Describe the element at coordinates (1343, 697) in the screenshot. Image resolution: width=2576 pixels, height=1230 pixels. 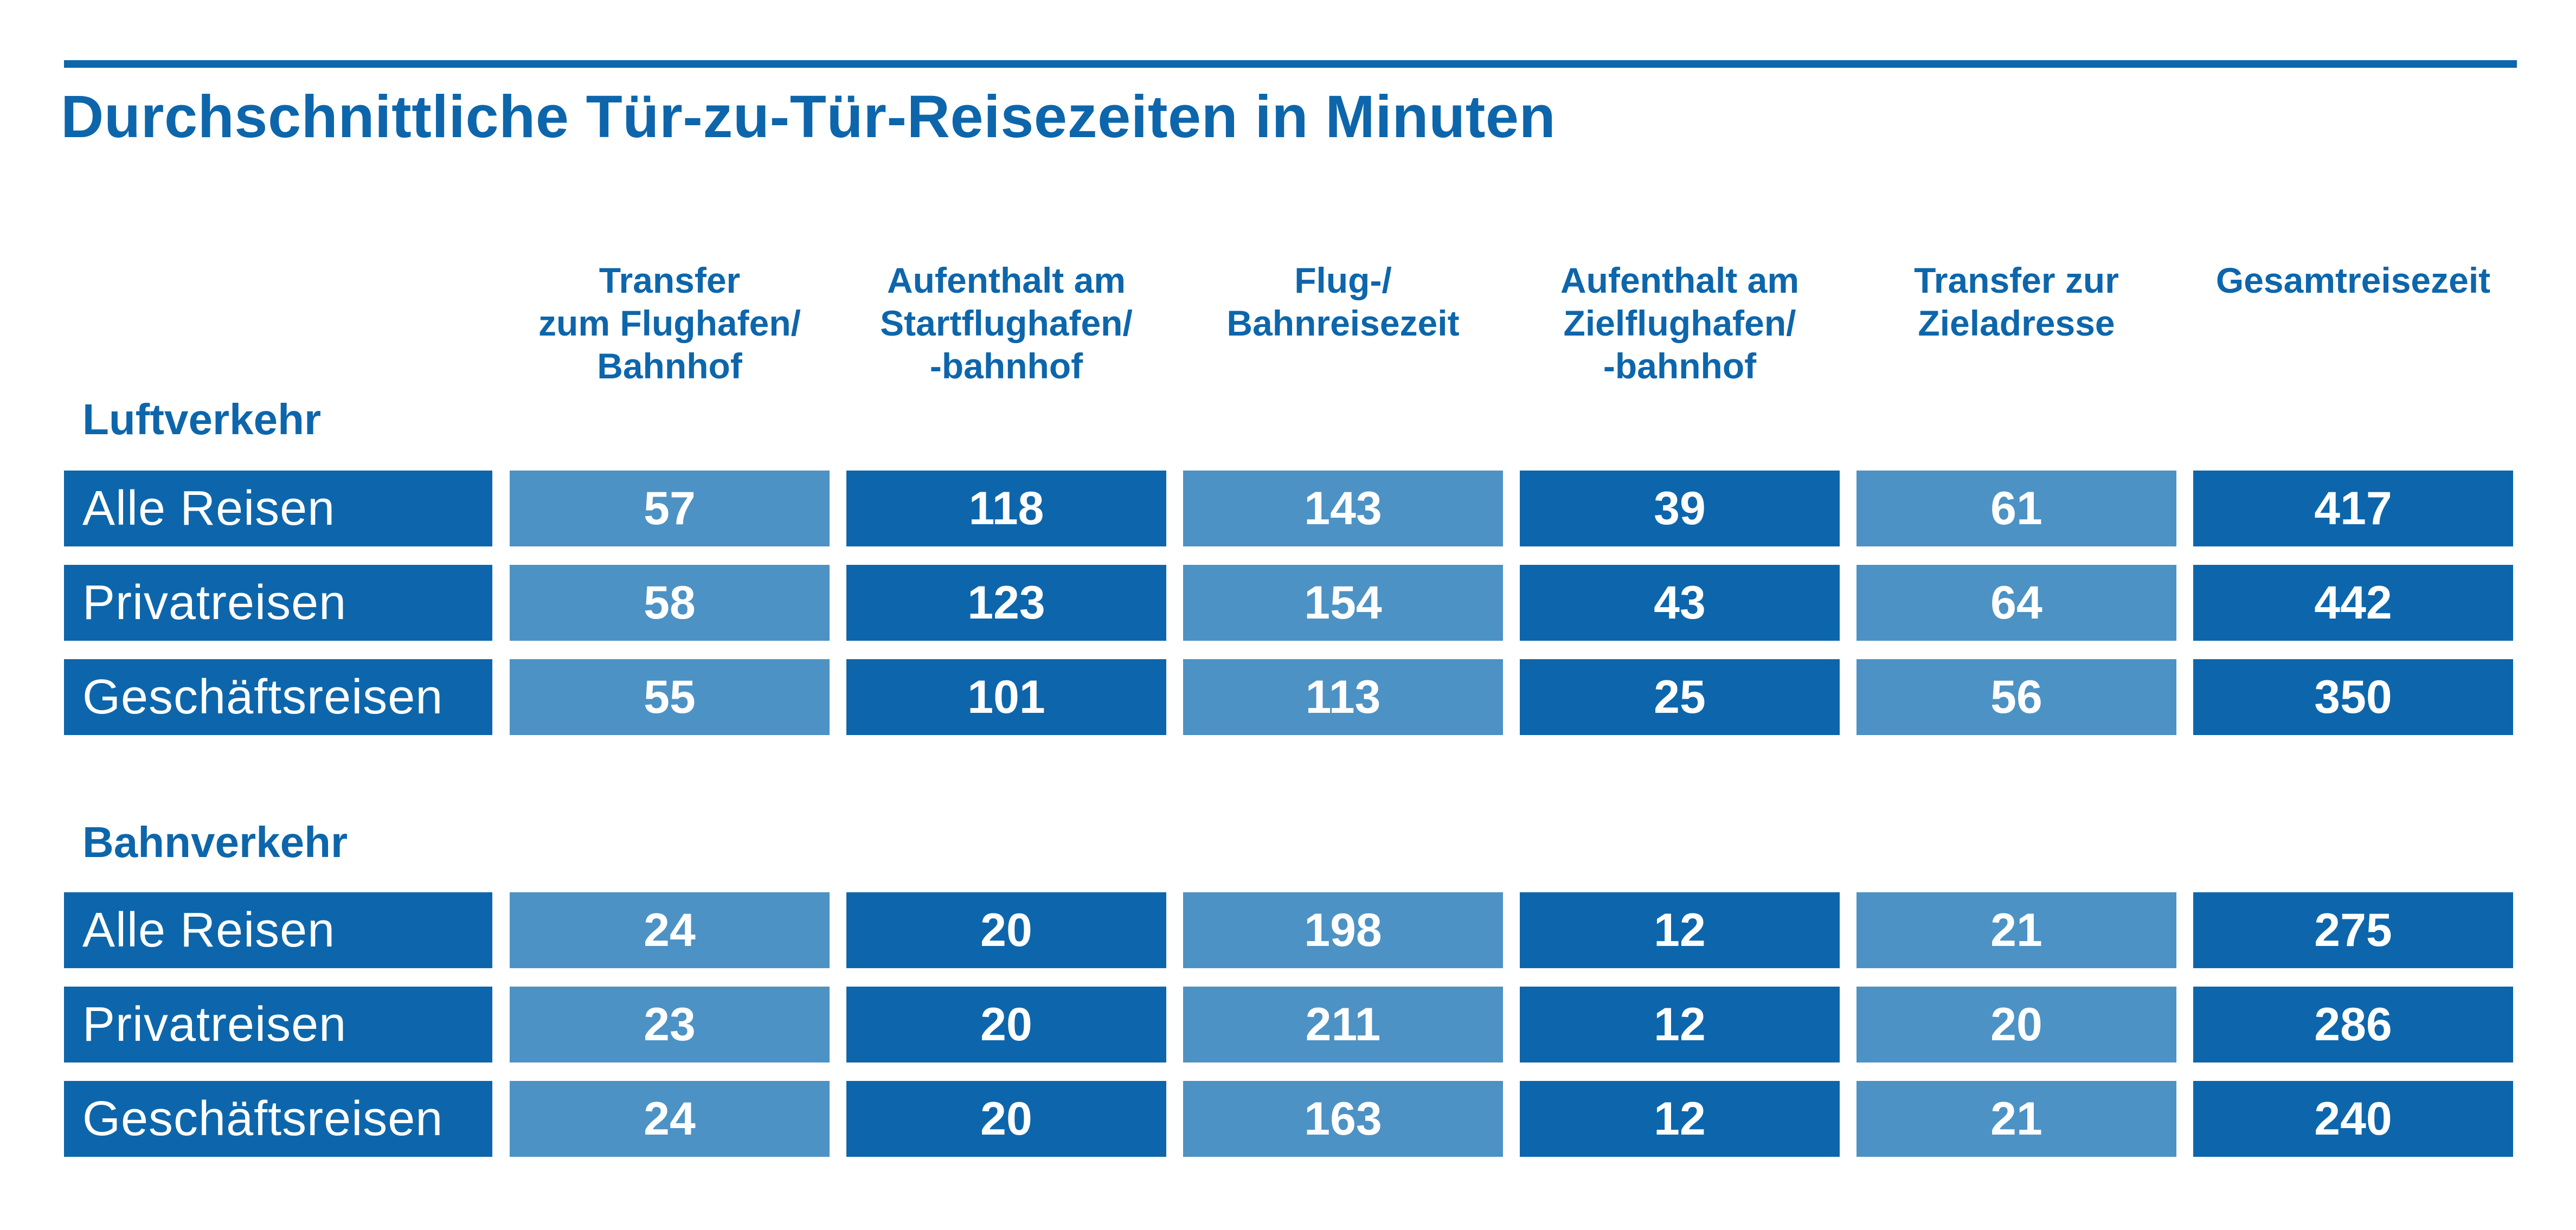
I see `data-cell: 113` at that location.